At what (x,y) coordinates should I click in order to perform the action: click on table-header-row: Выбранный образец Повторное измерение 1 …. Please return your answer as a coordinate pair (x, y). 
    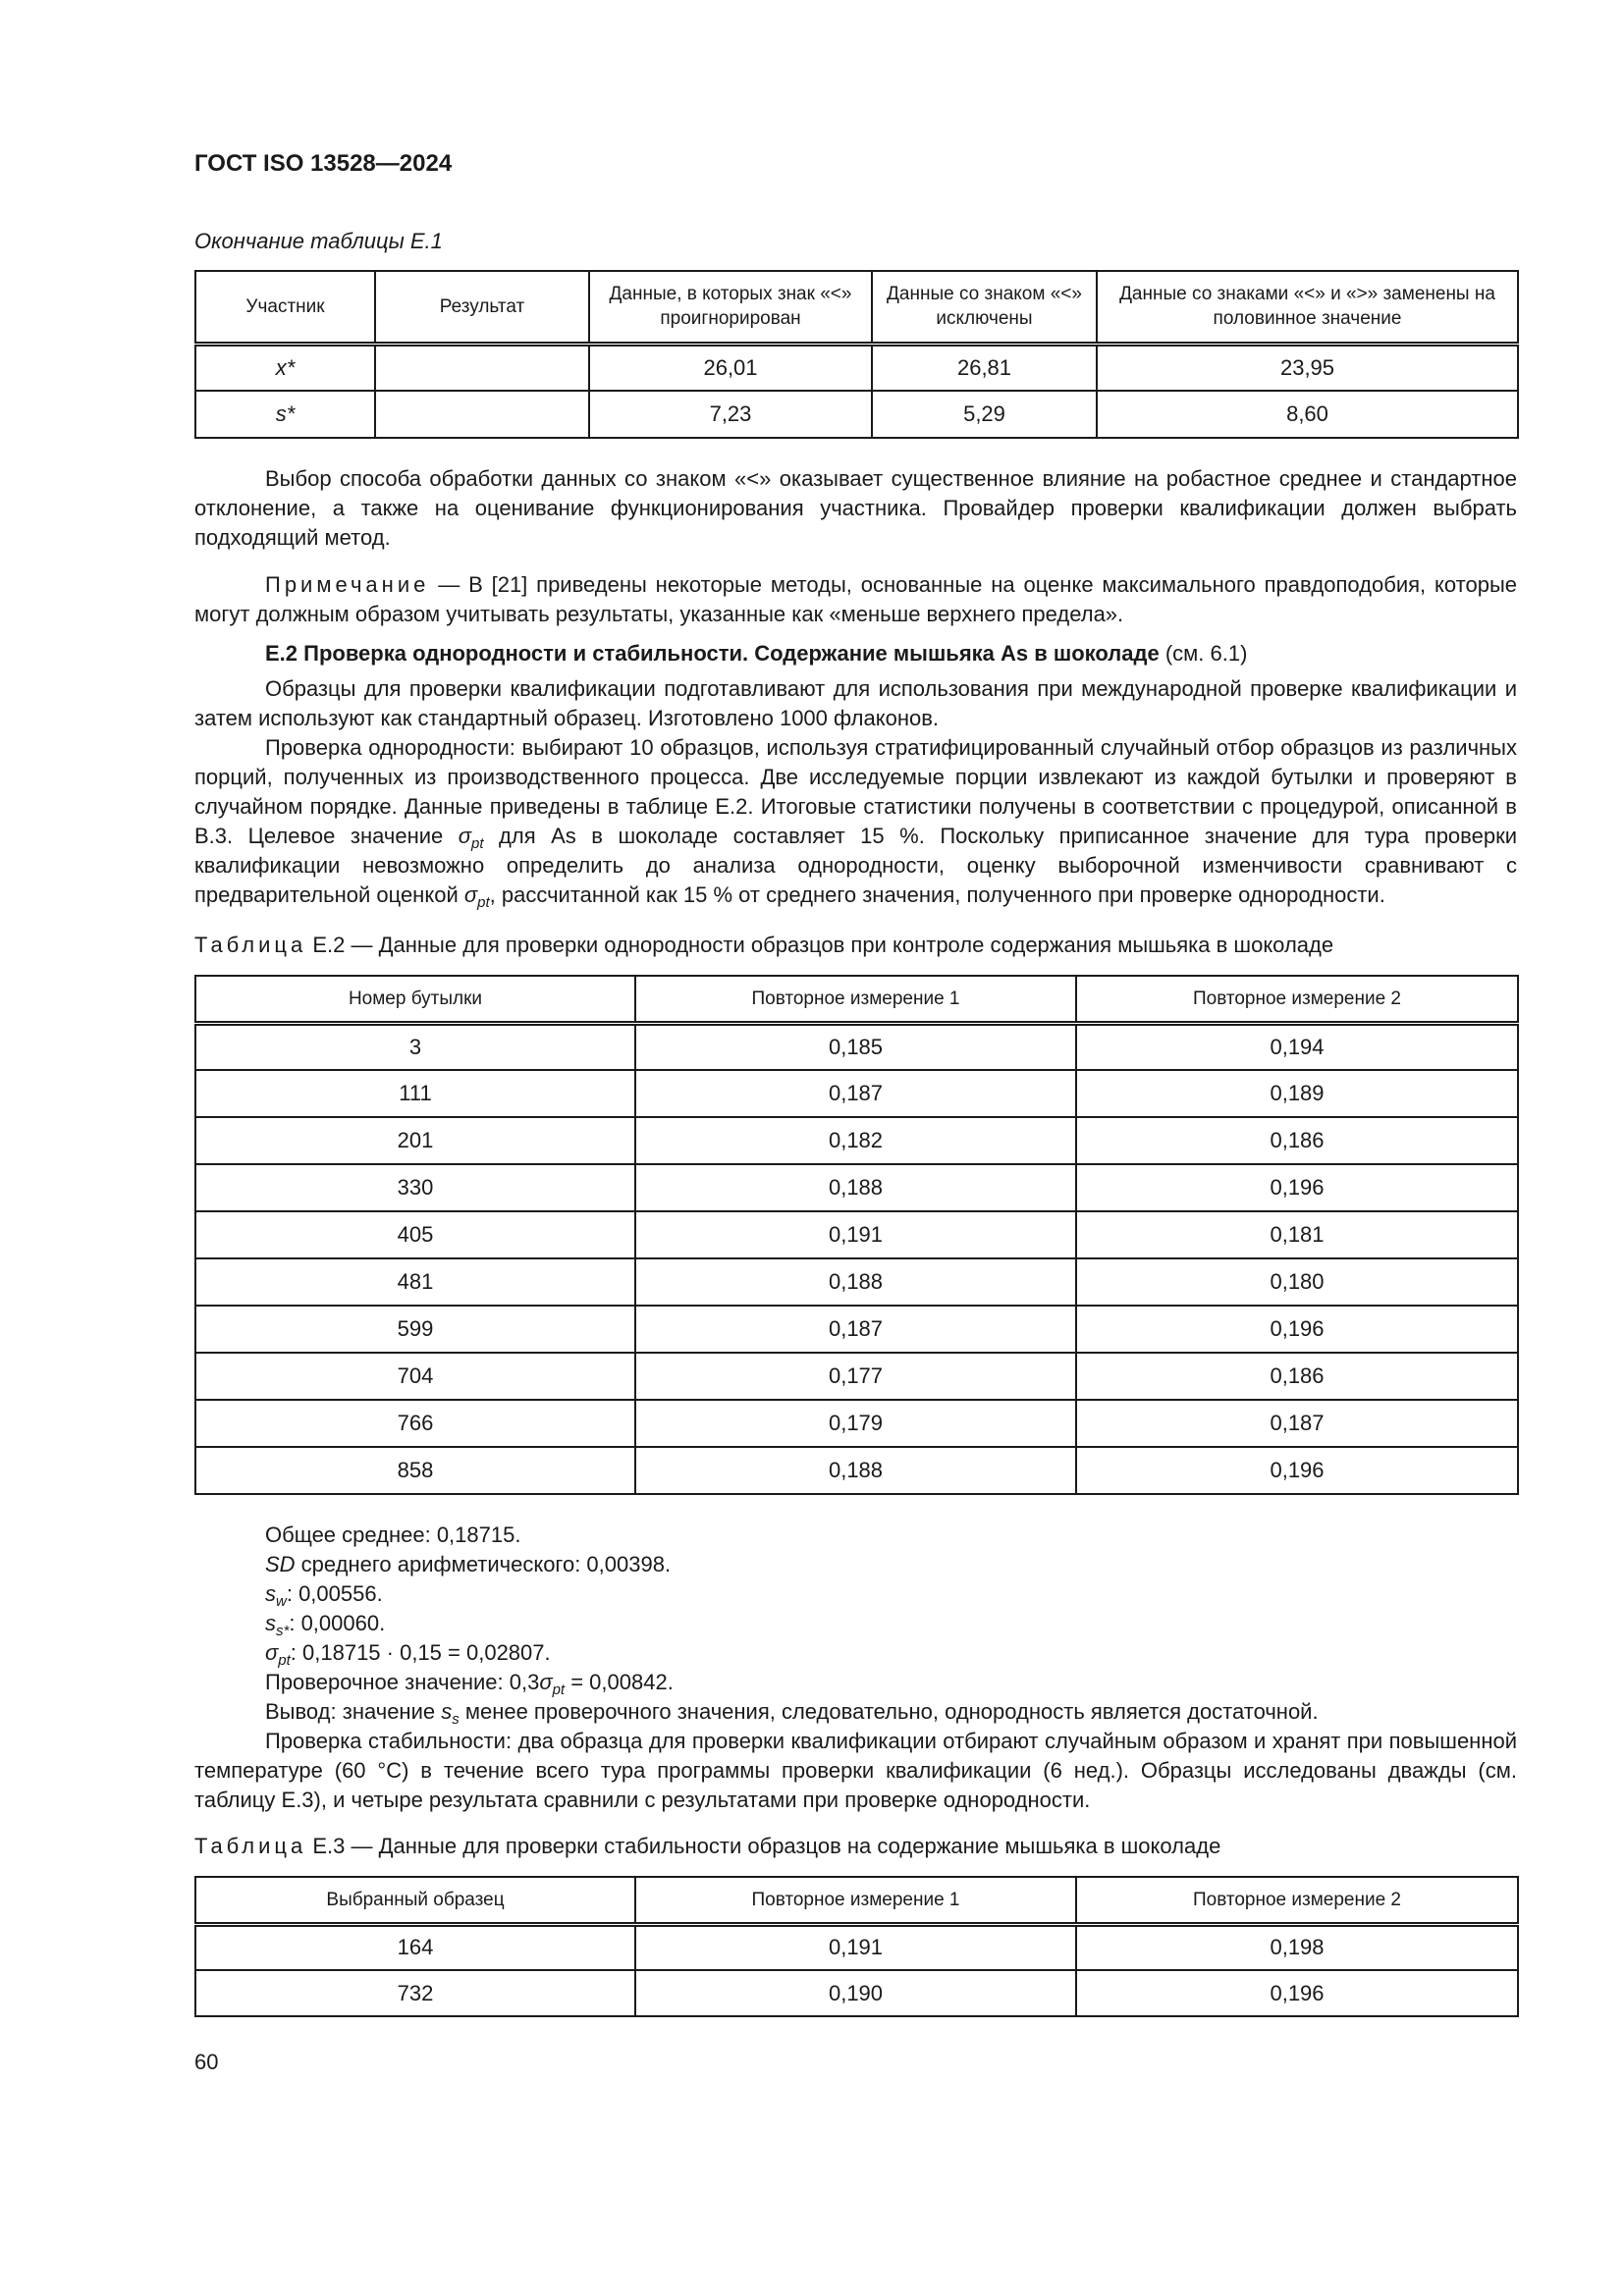
    Looking at the image, I should click on (856, 1901).